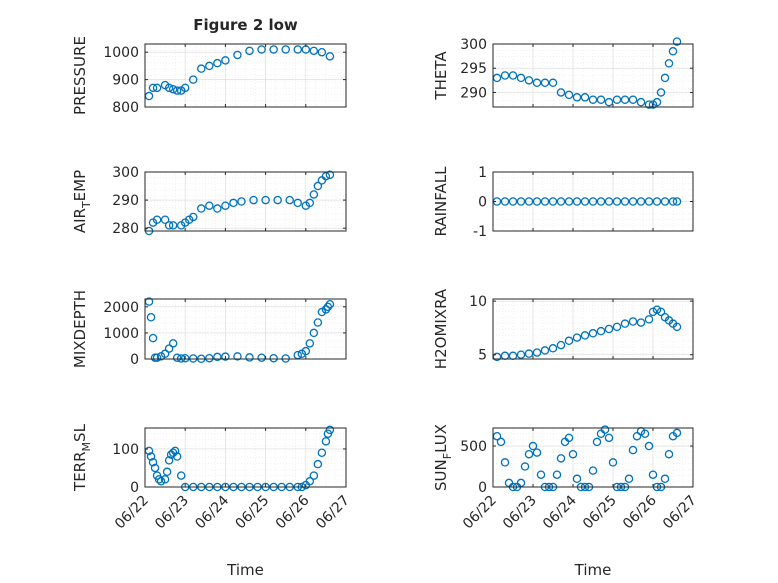 This screenshot has height=583, width=778. I want to click on y-tick-label: 5, so click(482, 356).